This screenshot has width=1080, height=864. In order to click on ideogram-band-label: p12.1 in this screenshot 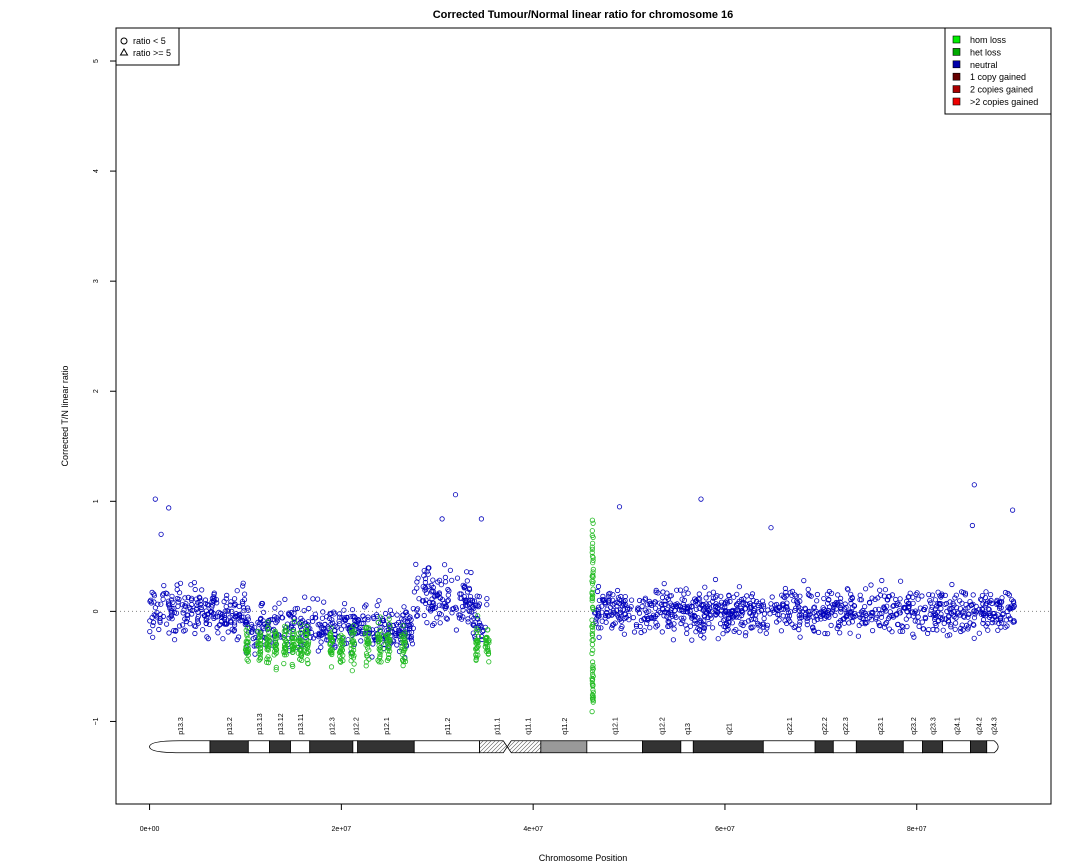, I will do `click(387, 726)`.